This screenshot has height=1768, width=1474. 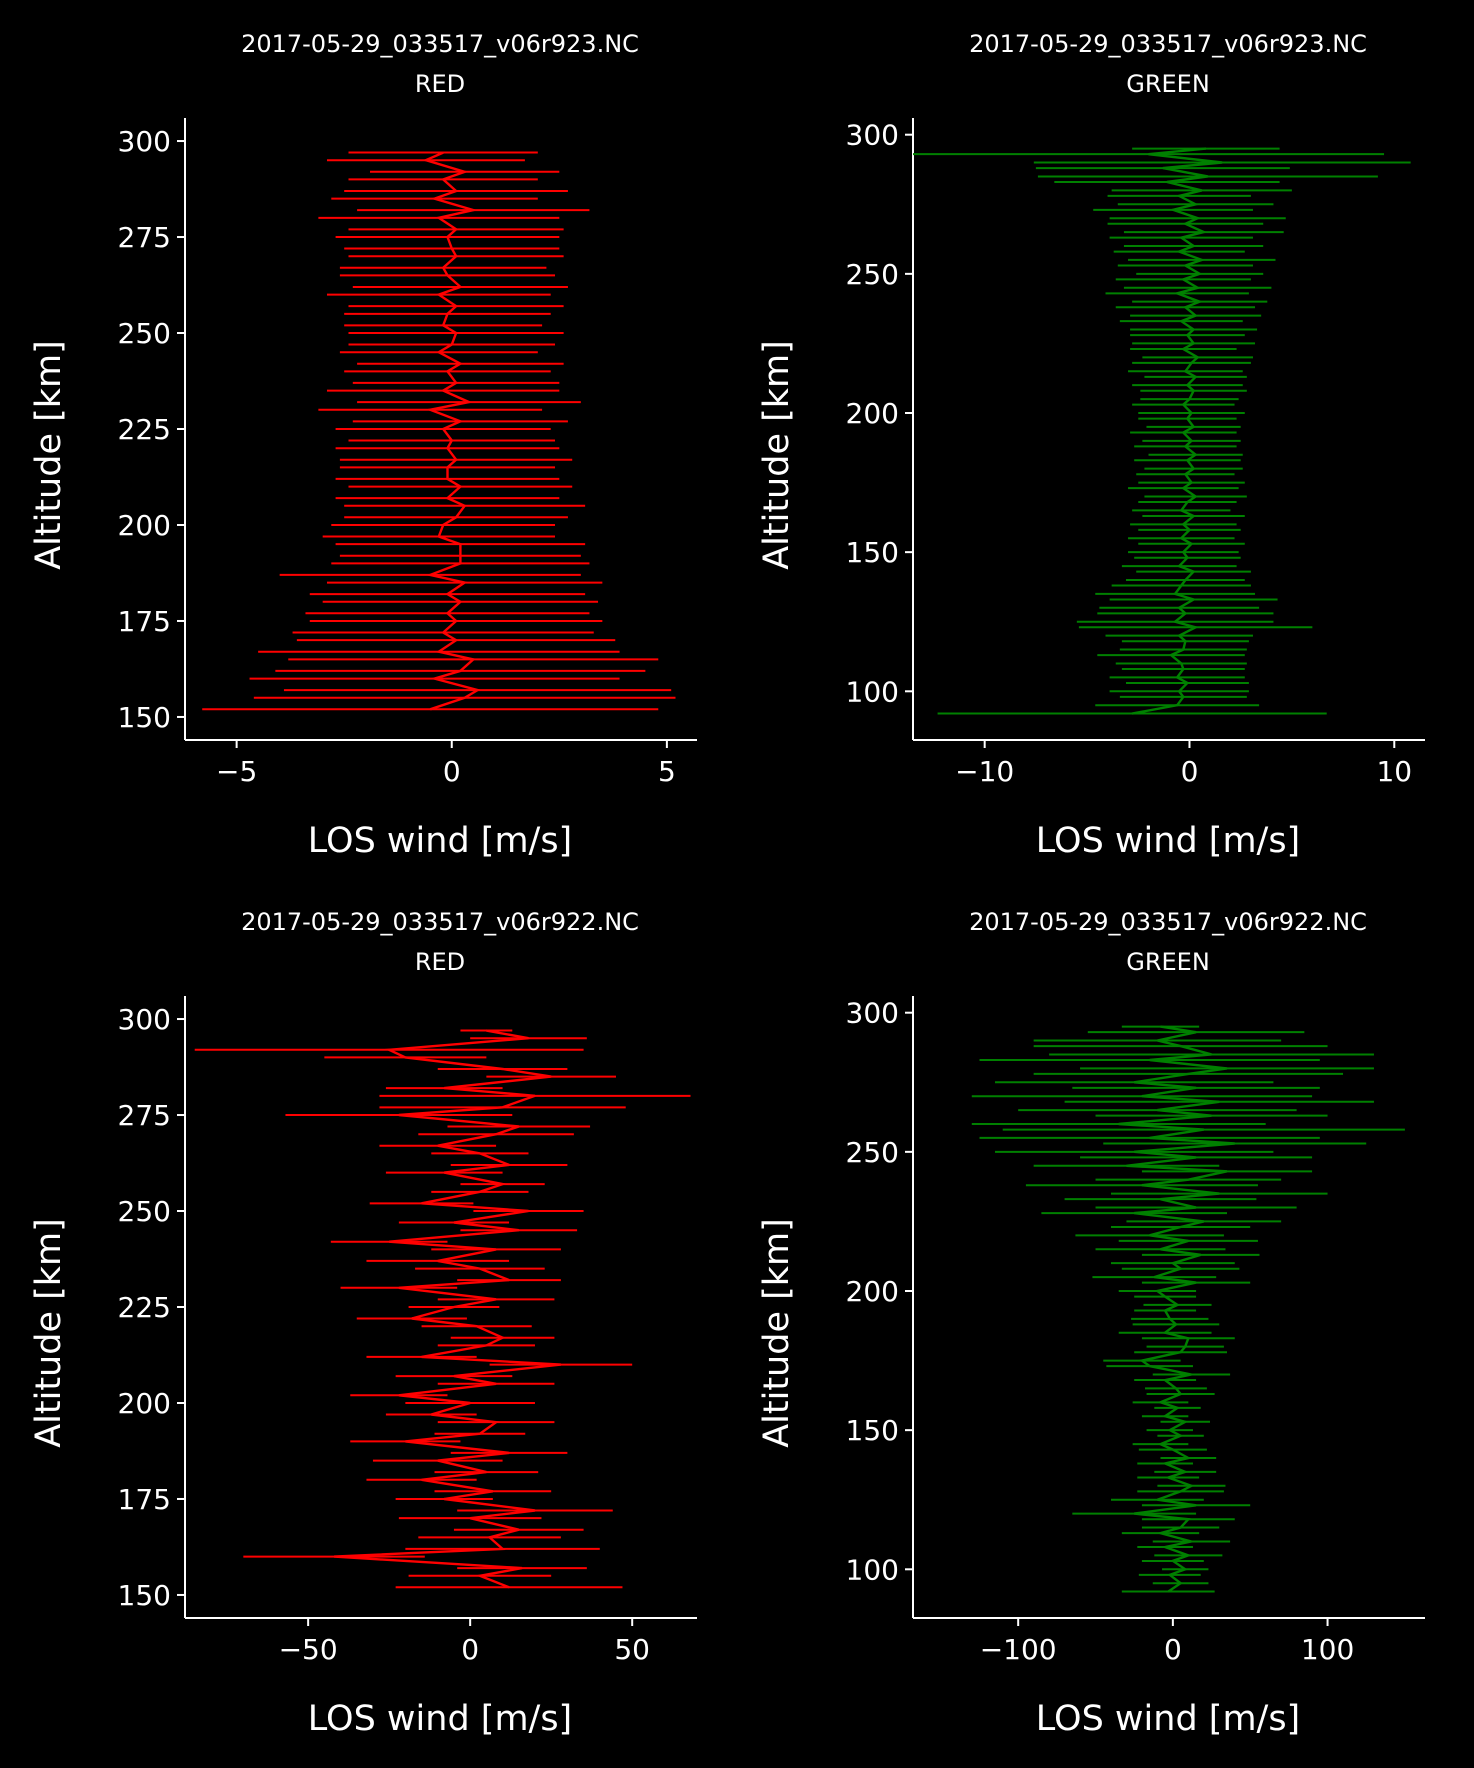 What do you see at coordinates (1327, 1649) in the screenshot?
I see `x-tick-label: 100` at bounding box center [1327, 1649].